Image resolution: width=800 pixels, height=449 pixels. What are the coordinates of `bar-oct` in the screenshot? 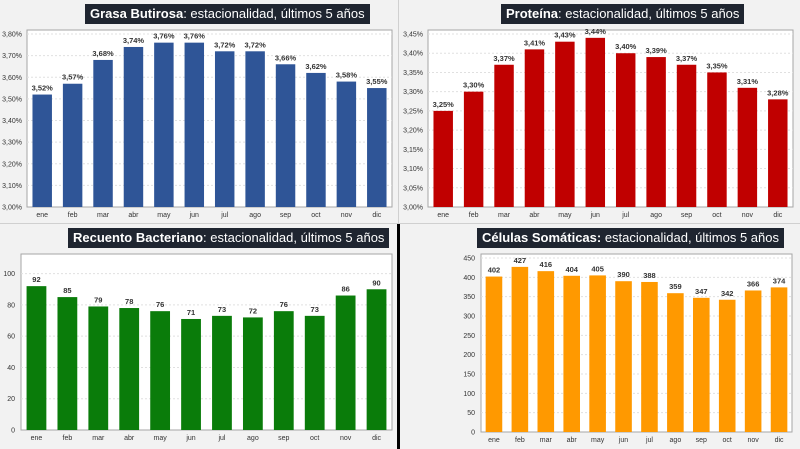 It's located at (314, 372).